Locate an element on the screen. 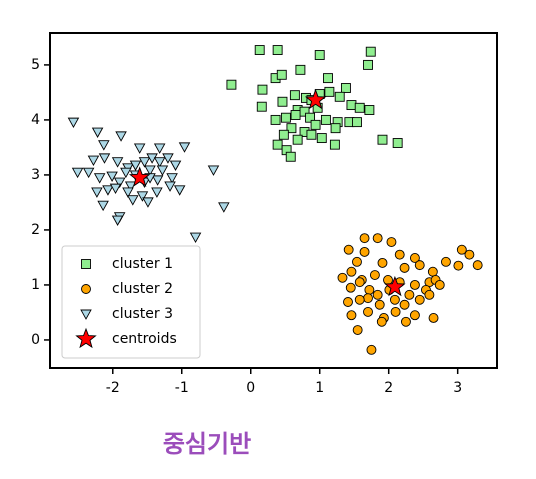 This screenshot has width=536, height=479. y-tick-label: 4 is located at coordinates (35, 120).